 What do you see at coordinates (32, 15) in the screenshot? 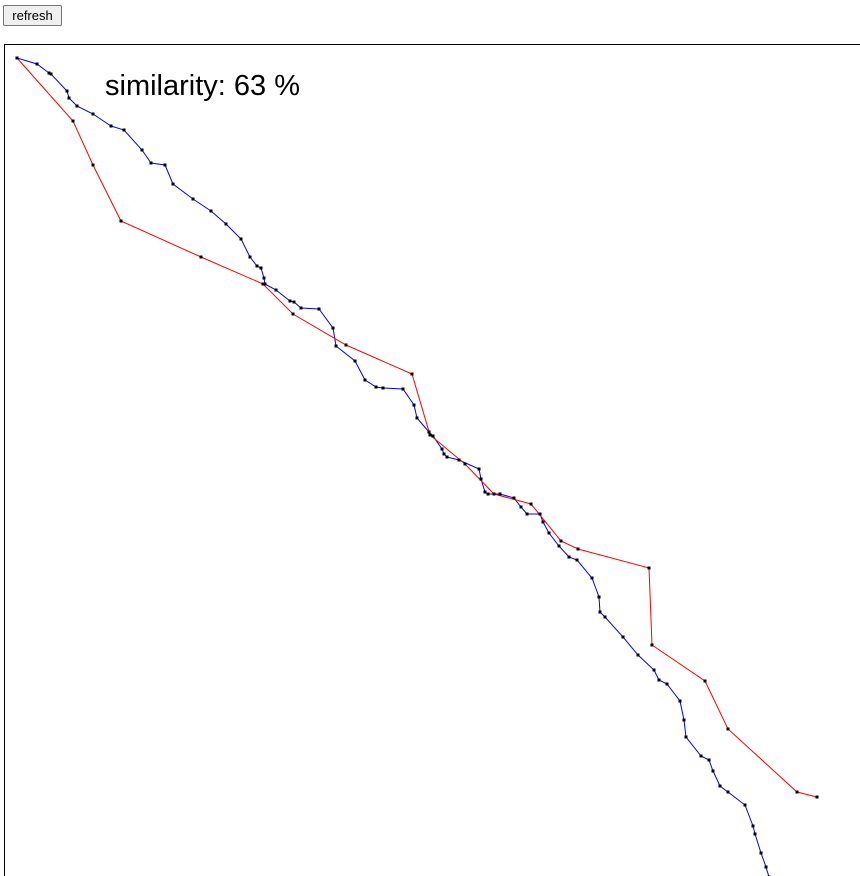
I see `refresh-button: refresh` at bounding box center [32, 15].